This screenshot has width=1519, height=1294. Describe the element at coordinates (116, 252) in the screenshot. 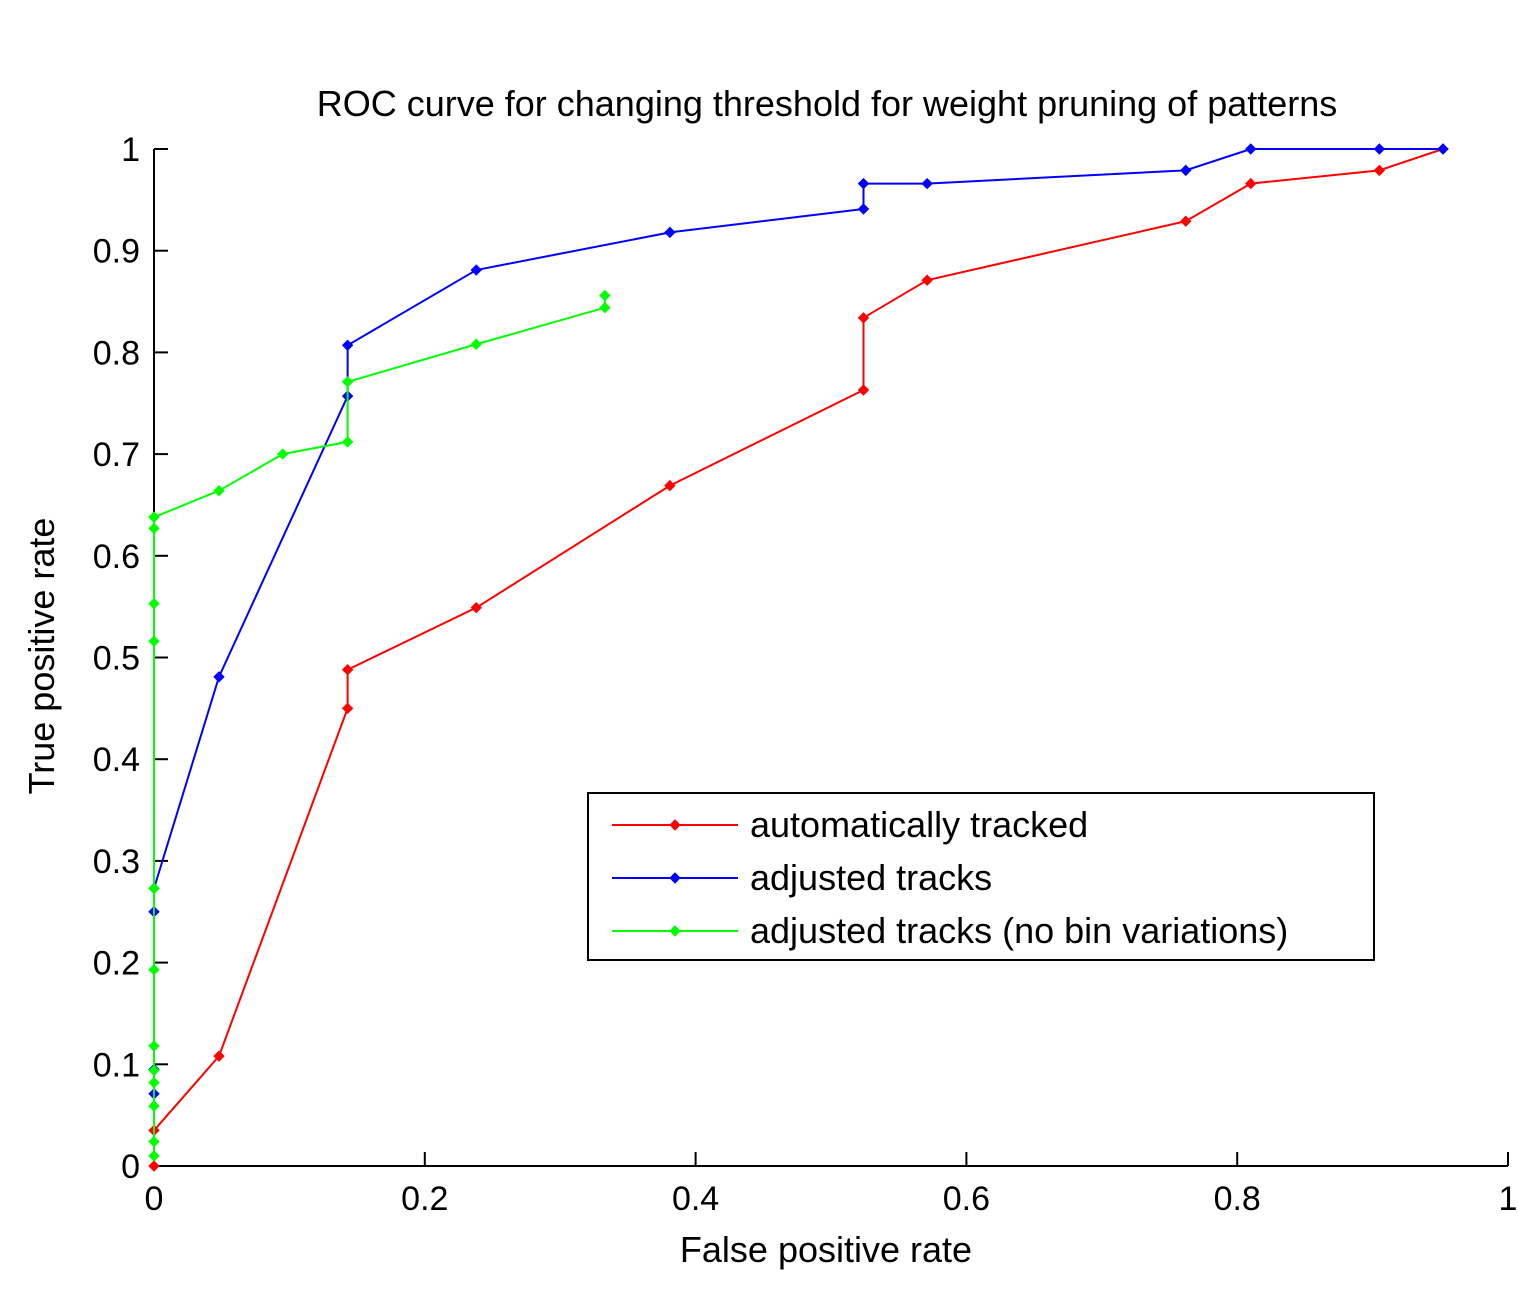

I see `y-tick-label: 0.9` at that location.